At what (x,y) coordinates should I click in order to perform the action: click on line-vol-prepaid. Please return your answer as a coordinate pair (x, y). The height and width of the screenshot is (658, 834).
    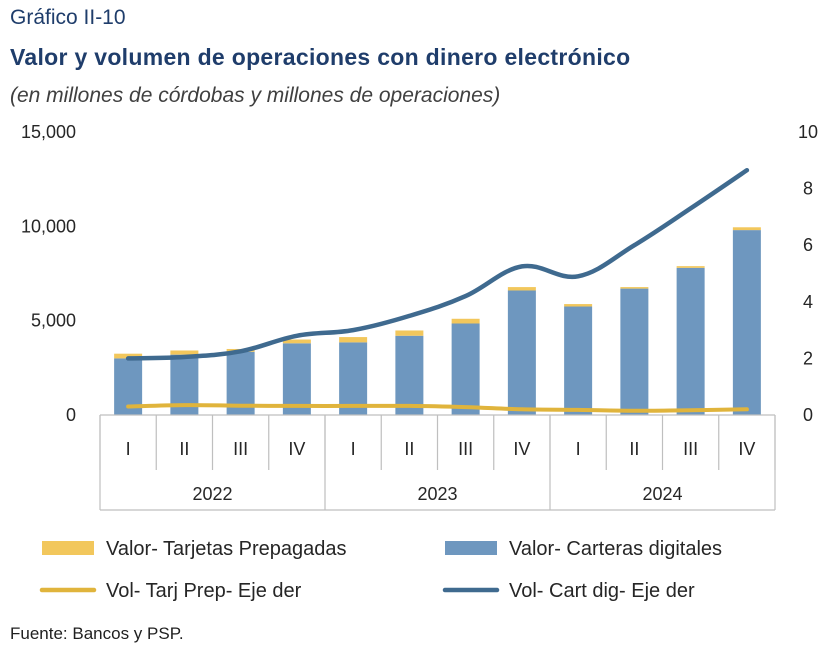
    Looking at the image, I should click on (437, 408).